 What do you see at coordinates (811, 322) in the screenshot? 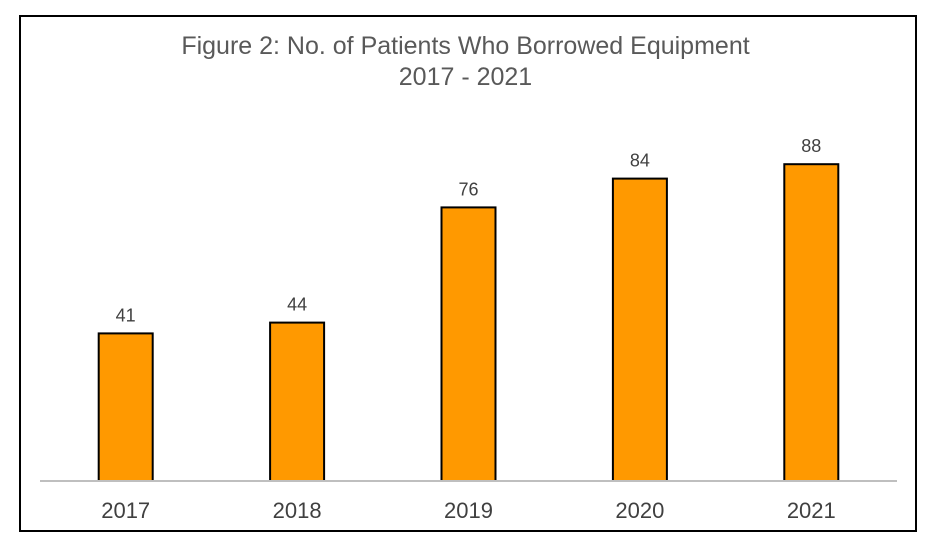
I see `bar-2021` at bounding box center [811, 322].